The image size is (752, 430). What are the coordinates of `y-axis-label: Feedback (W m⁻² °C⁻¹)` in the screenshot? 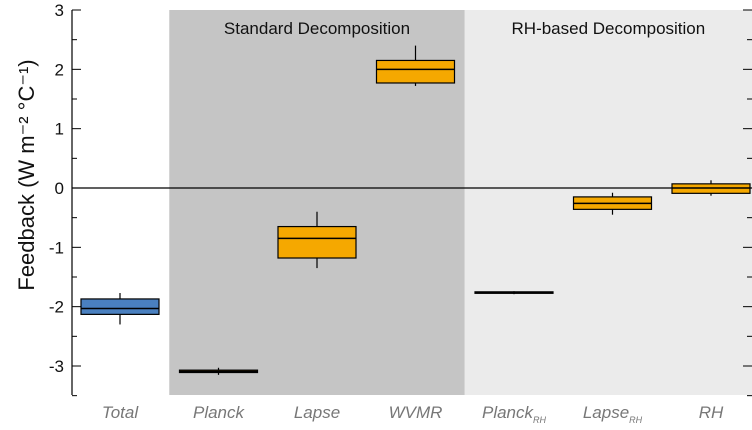 It's located at (26, 174).